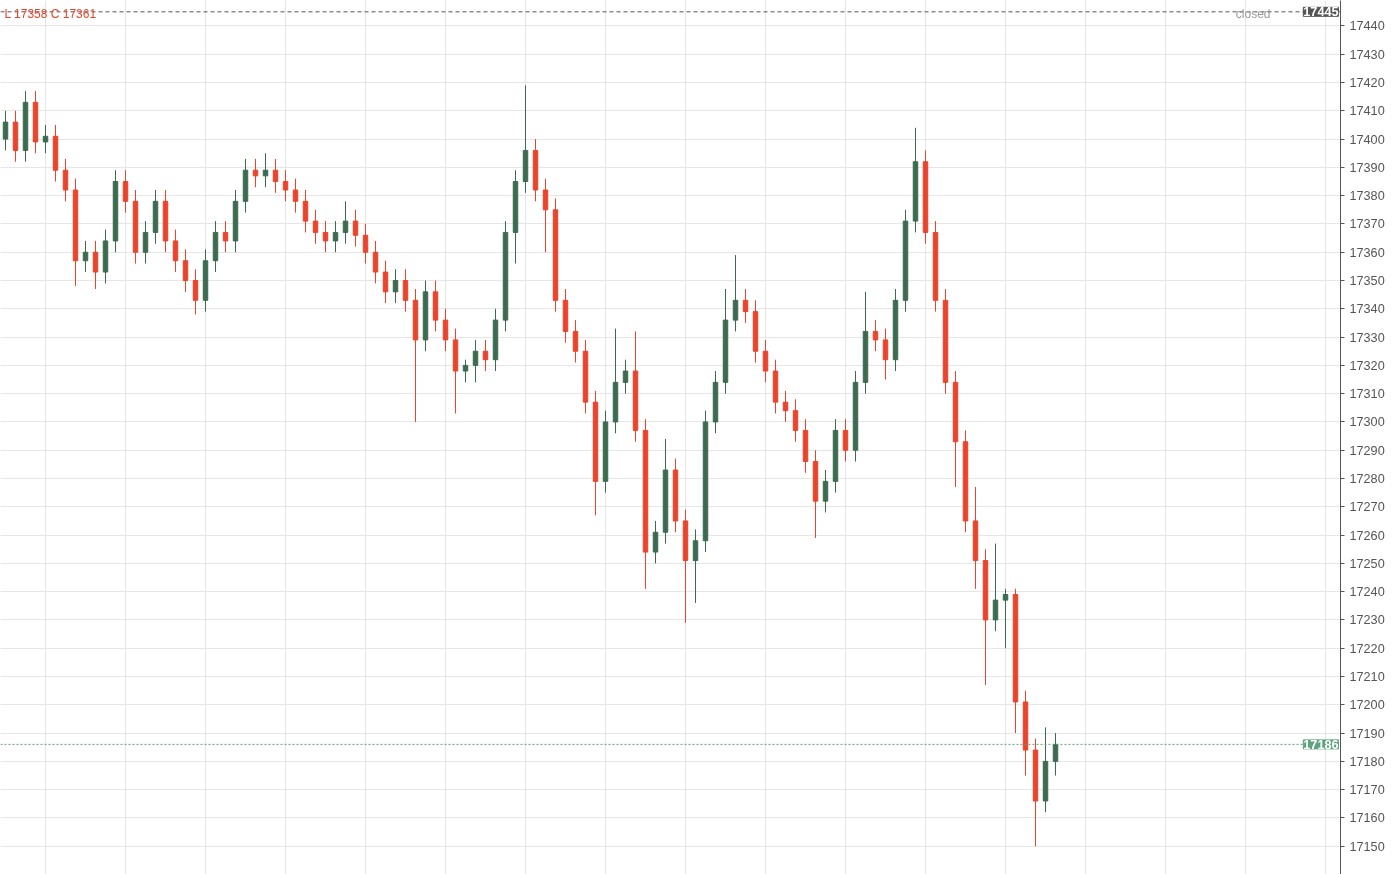  Describe the element at coordinates (1367, 224) in the screenshot. I see `y-tick-label: 17370` at that location.